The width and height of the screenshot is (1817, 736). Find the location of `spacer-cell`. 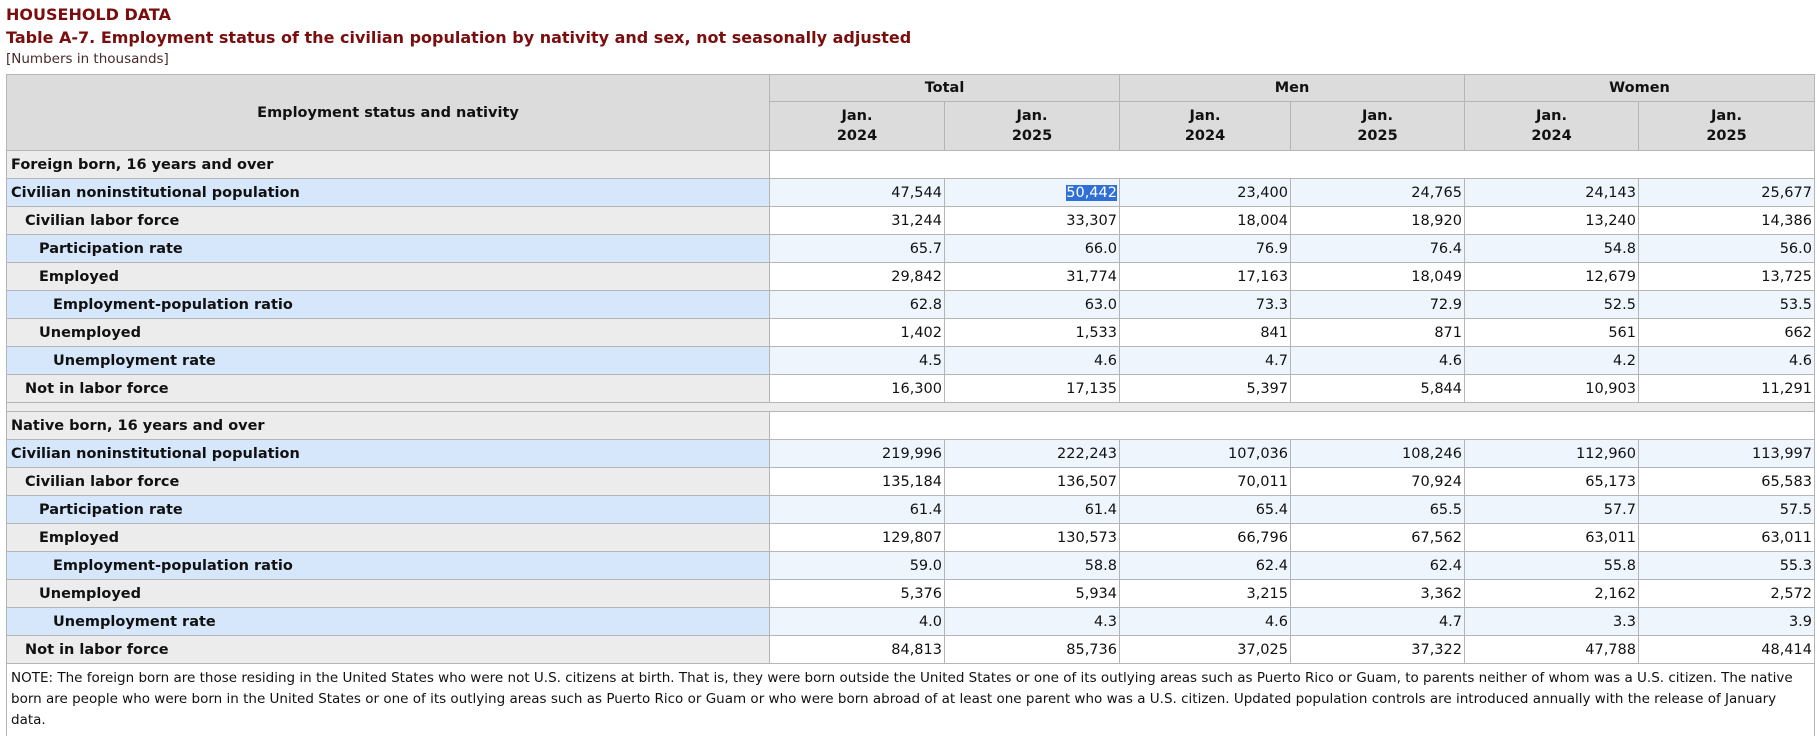

spacer-cell is located at coordinates (910, 407).